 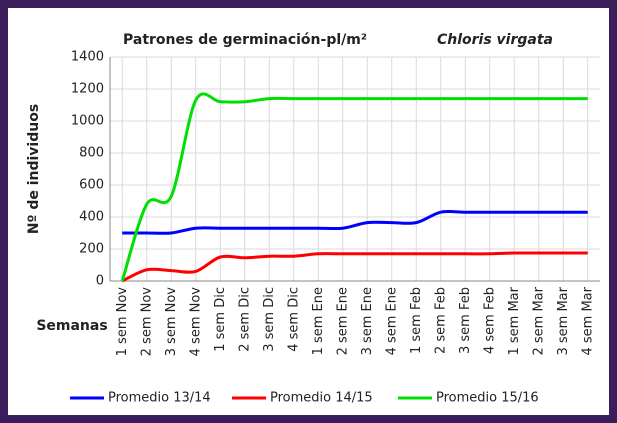 What do you see at coordinates (495, 40) in the screenshot?
I see `chart-subtitle: Chloris virgata` at bounding box center [495, 40].